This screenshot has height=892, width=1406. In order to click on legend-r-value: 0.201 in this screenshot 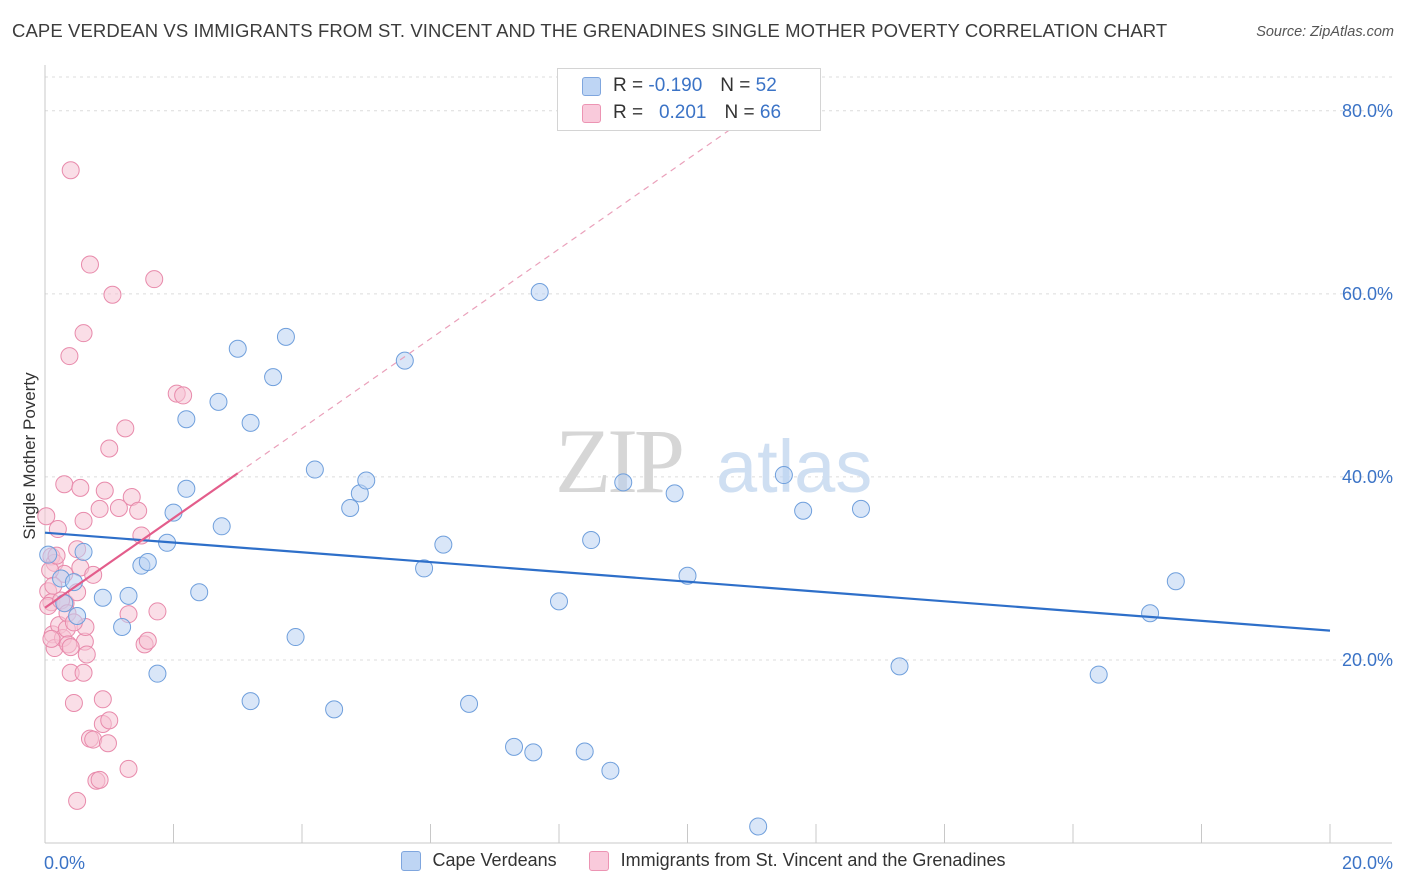, I will do `click(682, 112)`.